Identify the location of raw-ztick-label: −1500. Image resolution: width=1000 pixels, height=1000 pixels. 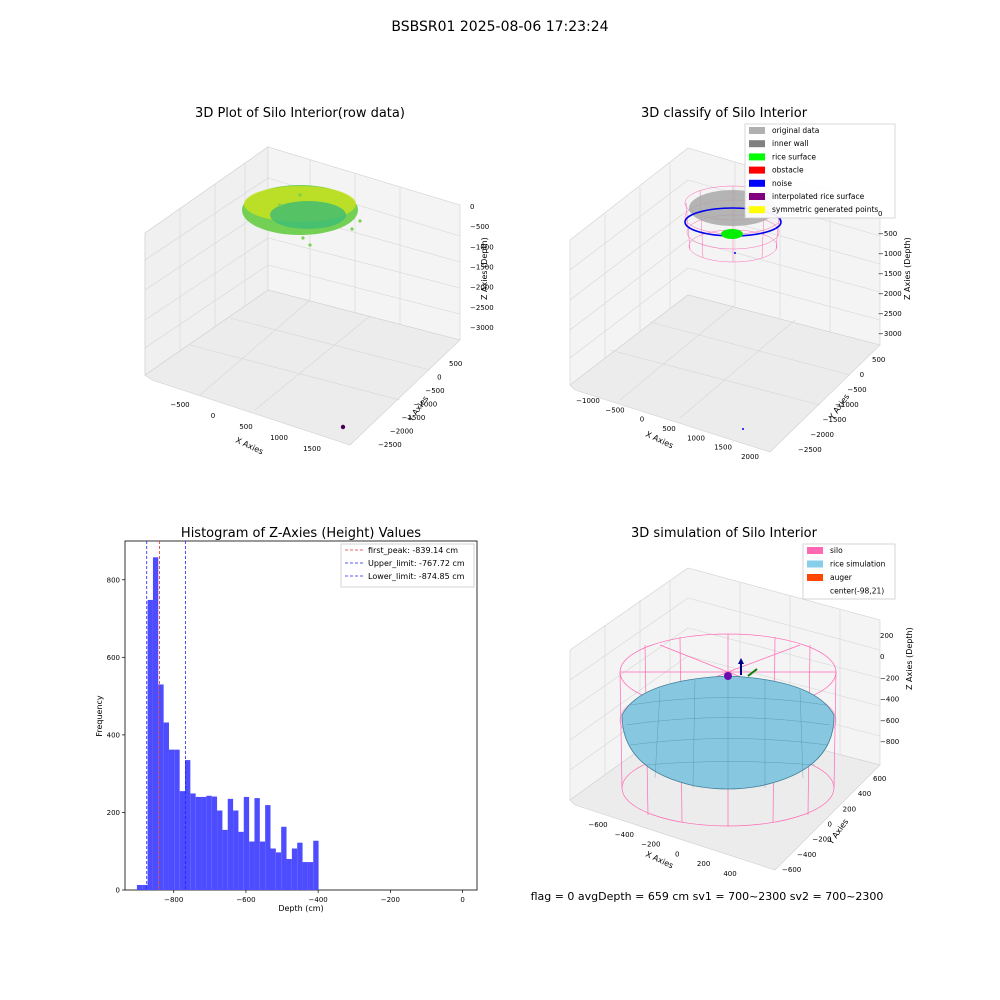
(482, 268).